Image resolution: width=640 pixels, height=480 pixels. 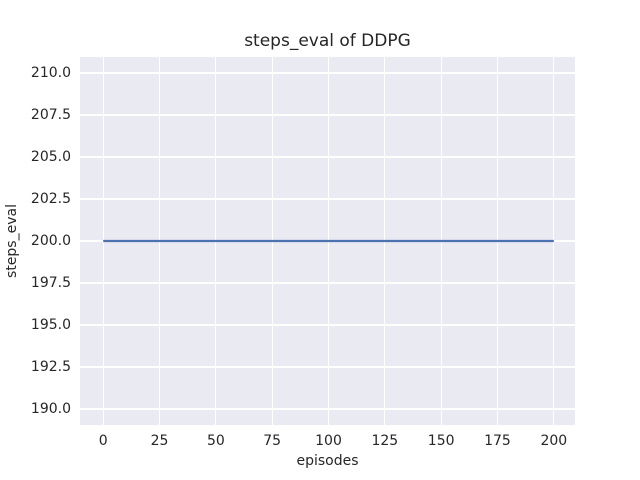 I want to click on x-tick-label: 175, so click(x=497, y=441).